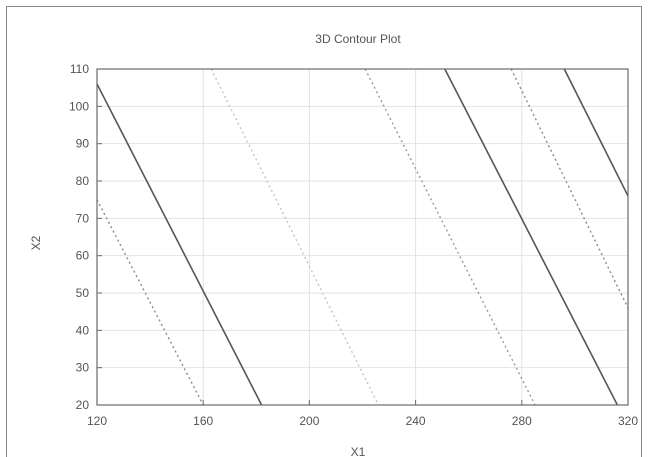 This screenshot has width=650, height=457. What do you see at coordinates (83, 144) in the screenshot?
I see `y-tick-label: 90` at bounding box center [83, 144].